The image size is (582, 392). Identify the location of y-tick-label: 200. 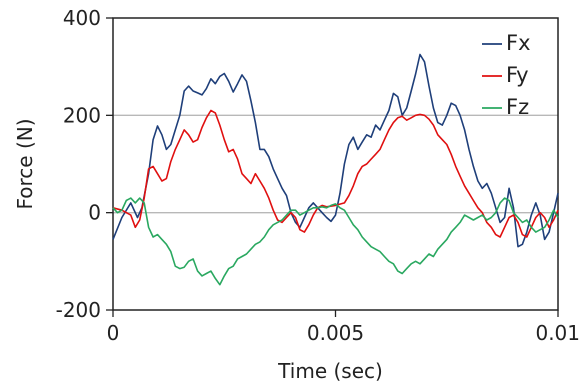
(82, 115).